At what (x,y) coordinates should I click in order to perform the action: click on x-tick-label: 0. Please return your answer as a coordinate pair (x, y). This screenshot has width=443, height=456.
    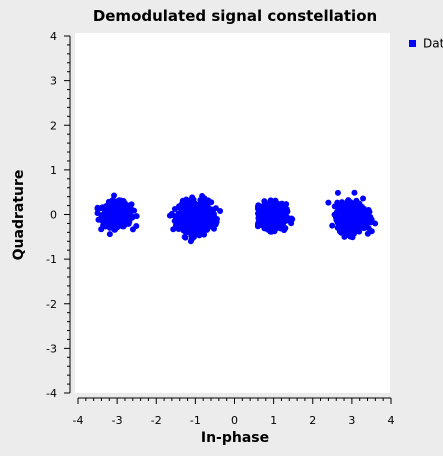
    Looking at the image, I should click on (234, 420).